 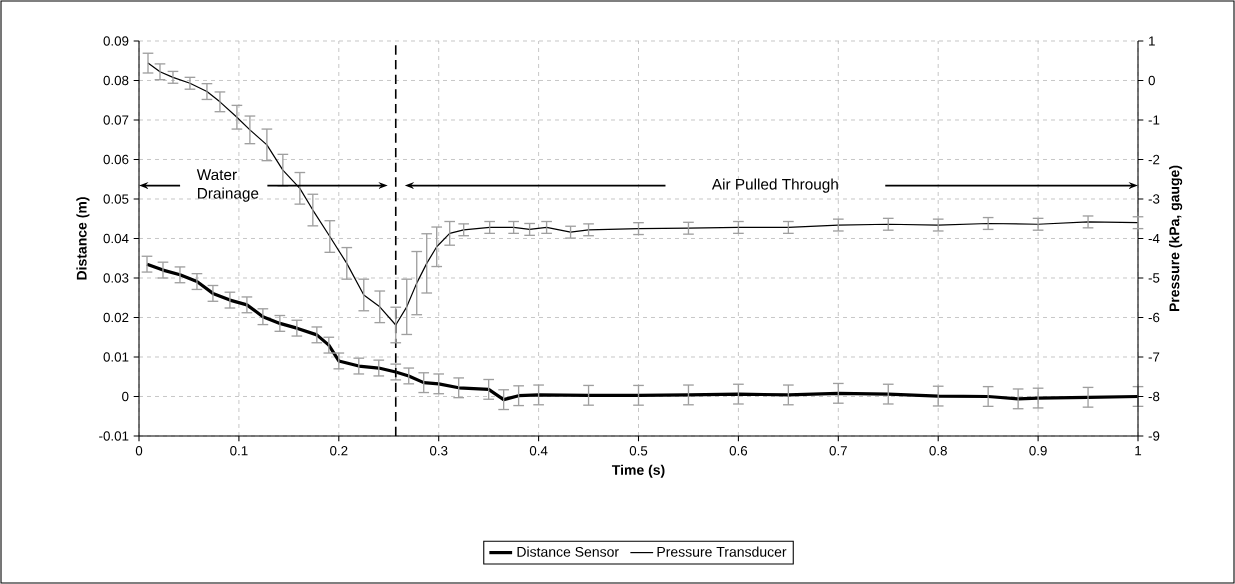 I want to click on y2-tick-label: -8, so click(x=1154, y=396).